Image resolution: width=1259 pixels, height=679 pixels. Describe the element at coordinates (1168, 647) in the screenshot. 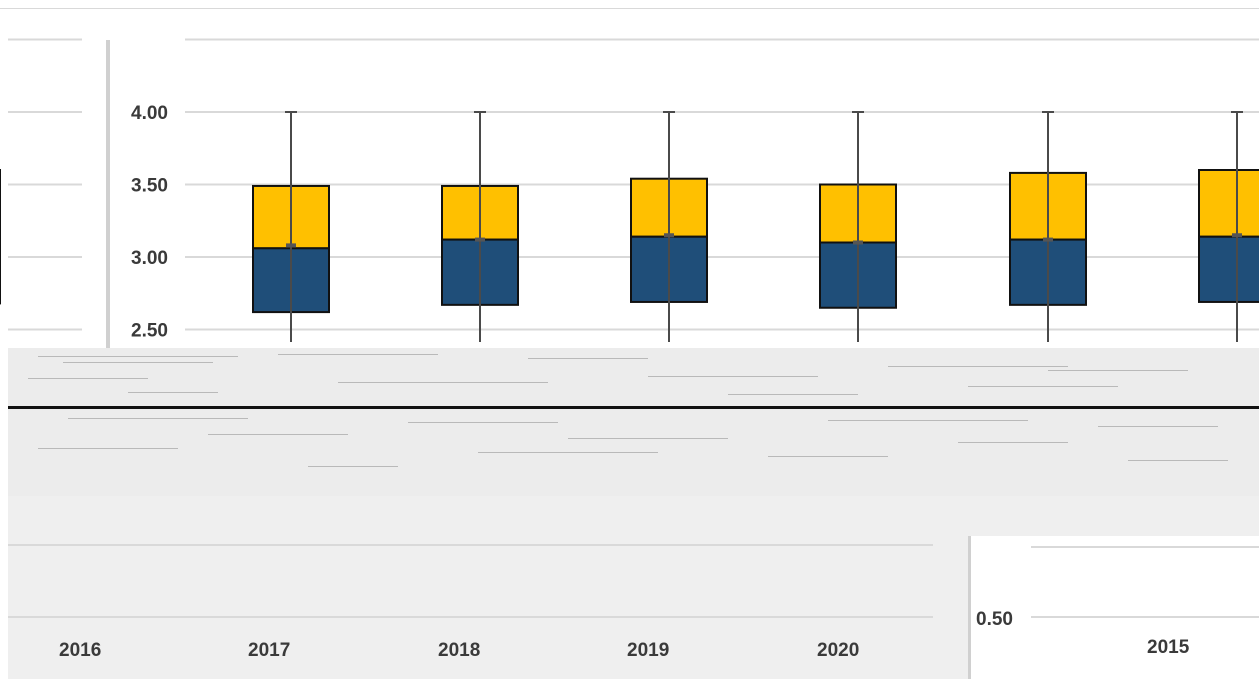

I see `x-tick-label: 2015` at that location.